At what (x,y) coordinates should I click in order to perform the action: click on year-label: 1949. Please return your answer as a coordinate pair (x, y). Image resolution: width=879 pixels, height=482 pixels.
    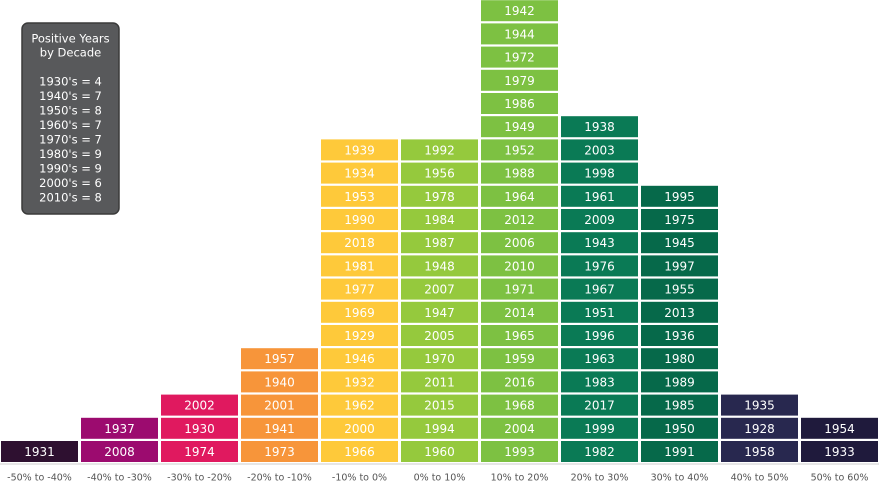
    Looking at the image, I should click on (519, 127).